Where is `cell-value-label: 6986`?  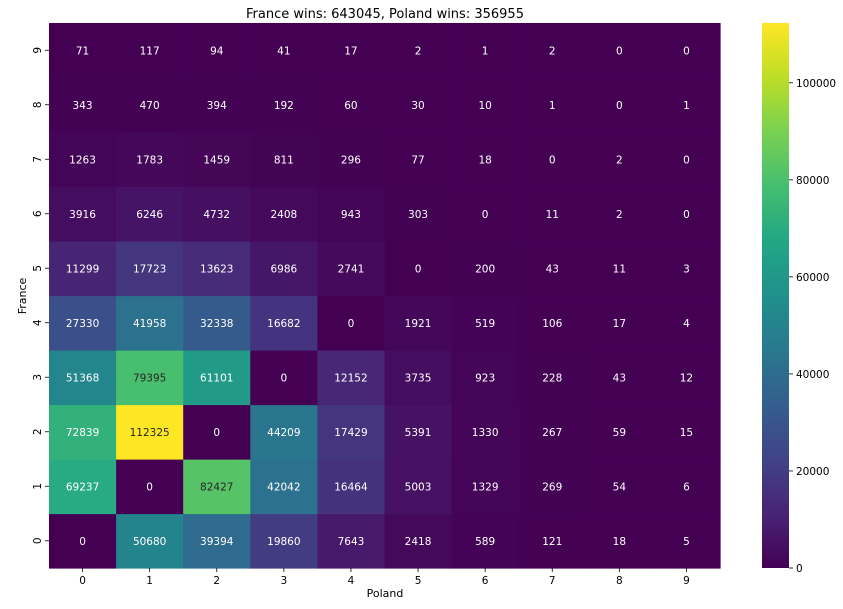
cell-value-label: 6986 is located at coordinates (283, 269).